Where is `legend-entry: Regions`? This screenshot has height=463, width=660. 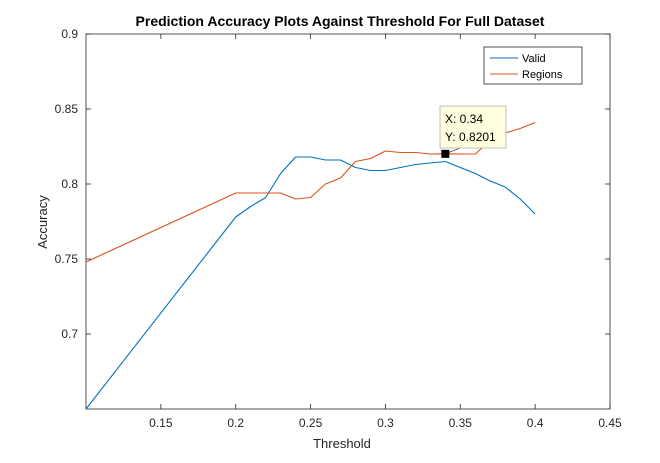
legend-entry: Regions is located at coordinates (542, 75).